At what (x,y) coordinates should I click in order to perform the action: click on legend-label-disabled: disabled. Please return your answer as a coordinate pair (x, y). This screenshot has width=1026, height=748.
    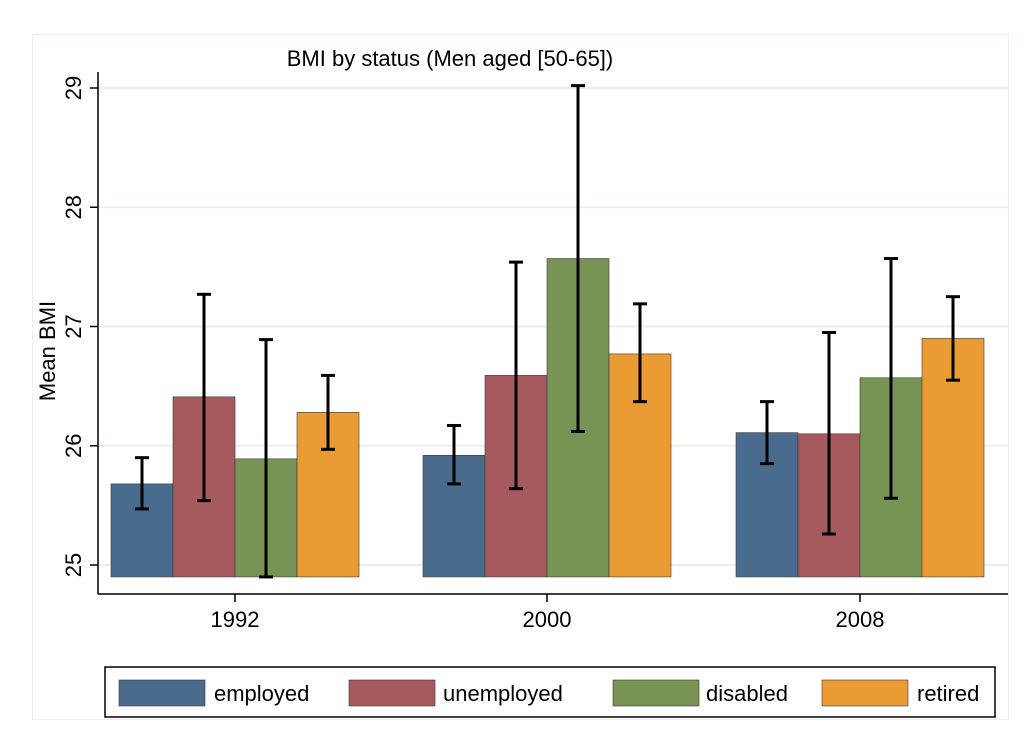
    Looking at the image, I should click on (747, 693).